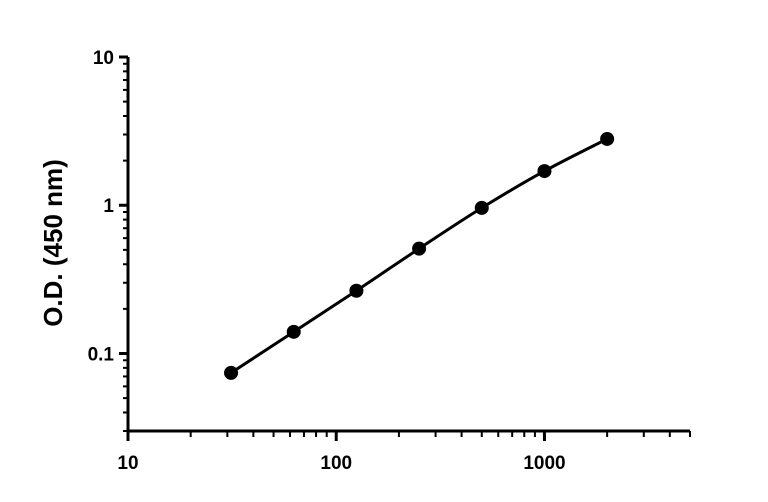  I want to click on y-axis-ticks: 0.1 1 10, so click(108, 240).